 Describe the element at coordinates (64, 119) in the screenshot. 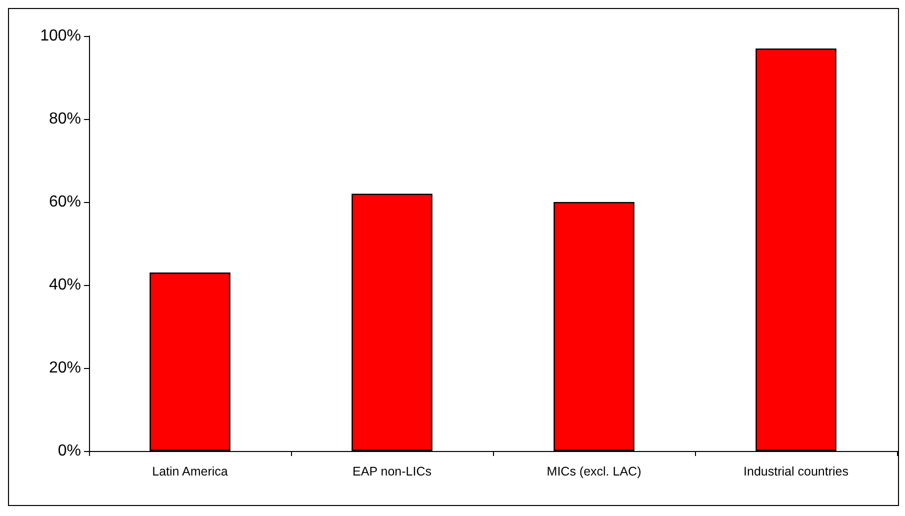

I see `y-tick-label: 80%` at that location.